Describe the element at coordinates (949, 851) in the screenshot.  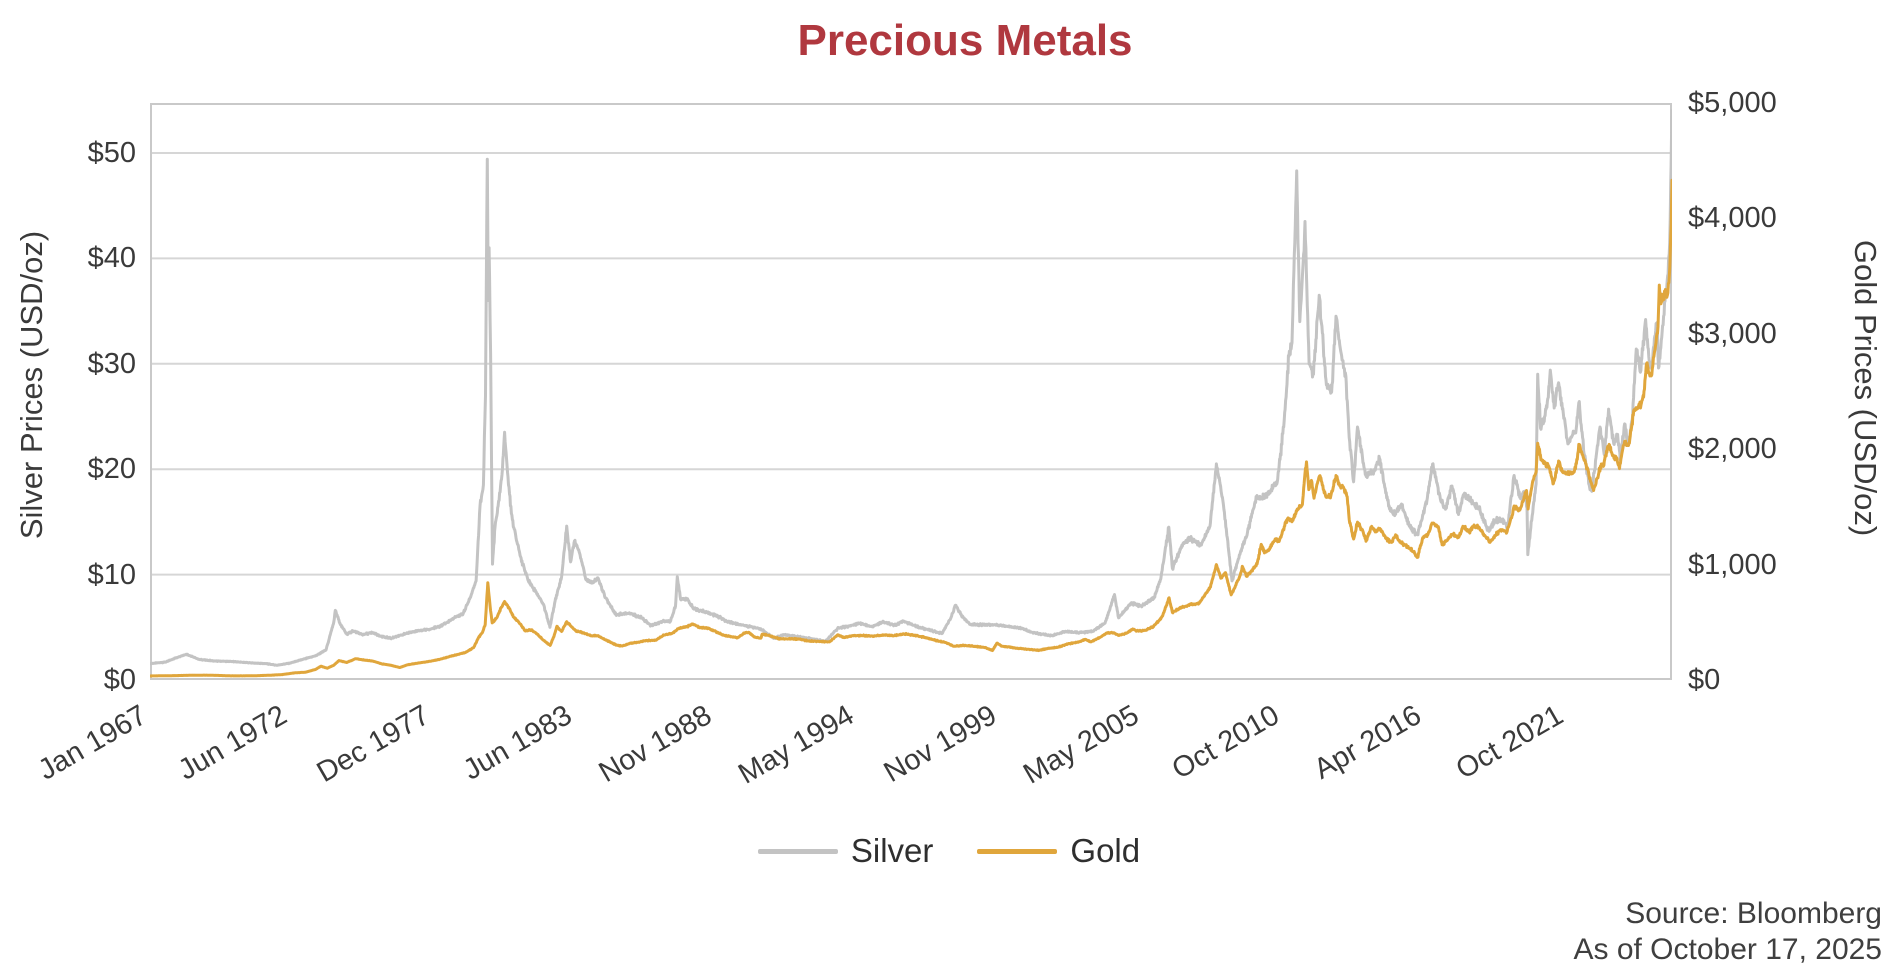
I see `chart-legend: Silver Gold` at that location.